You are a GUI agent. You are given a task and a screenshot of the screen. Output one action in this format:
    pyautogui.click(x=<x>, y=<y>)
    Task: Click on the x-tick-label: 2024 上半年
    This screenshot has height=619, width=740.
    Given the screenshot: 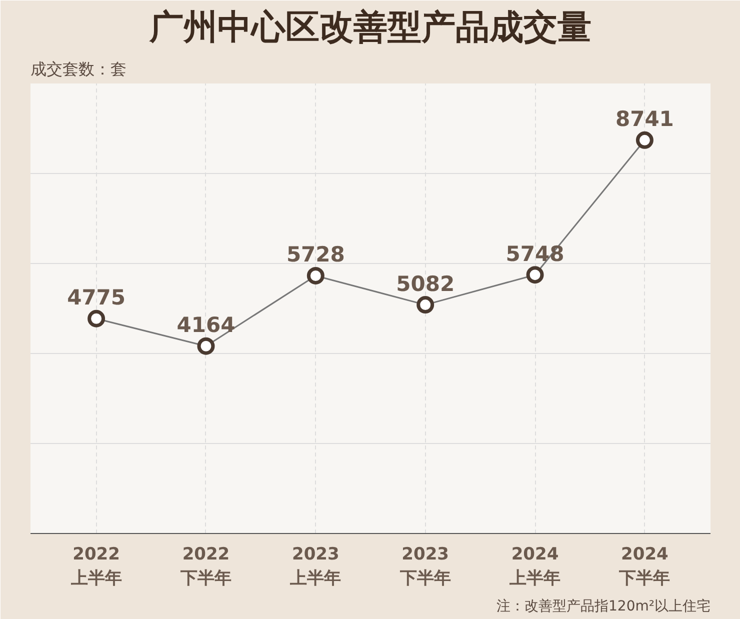 What is the action you would take?
    pyautogui.click(x=534, y=566)
    